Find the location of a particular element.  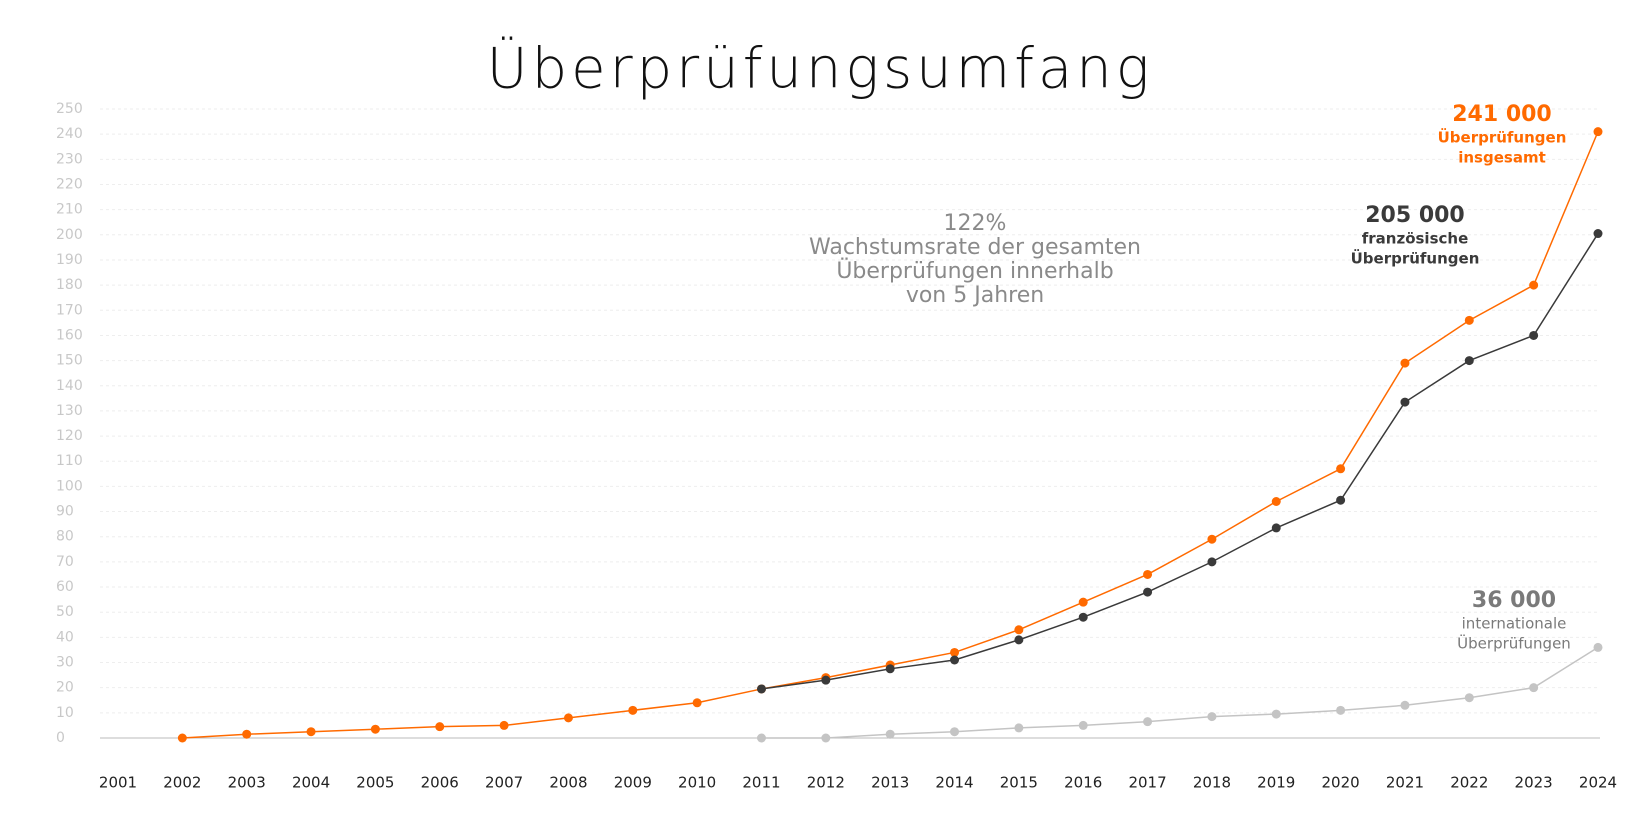

chart-title: Überprüfungsumfang is located at coordinates (820, 68).